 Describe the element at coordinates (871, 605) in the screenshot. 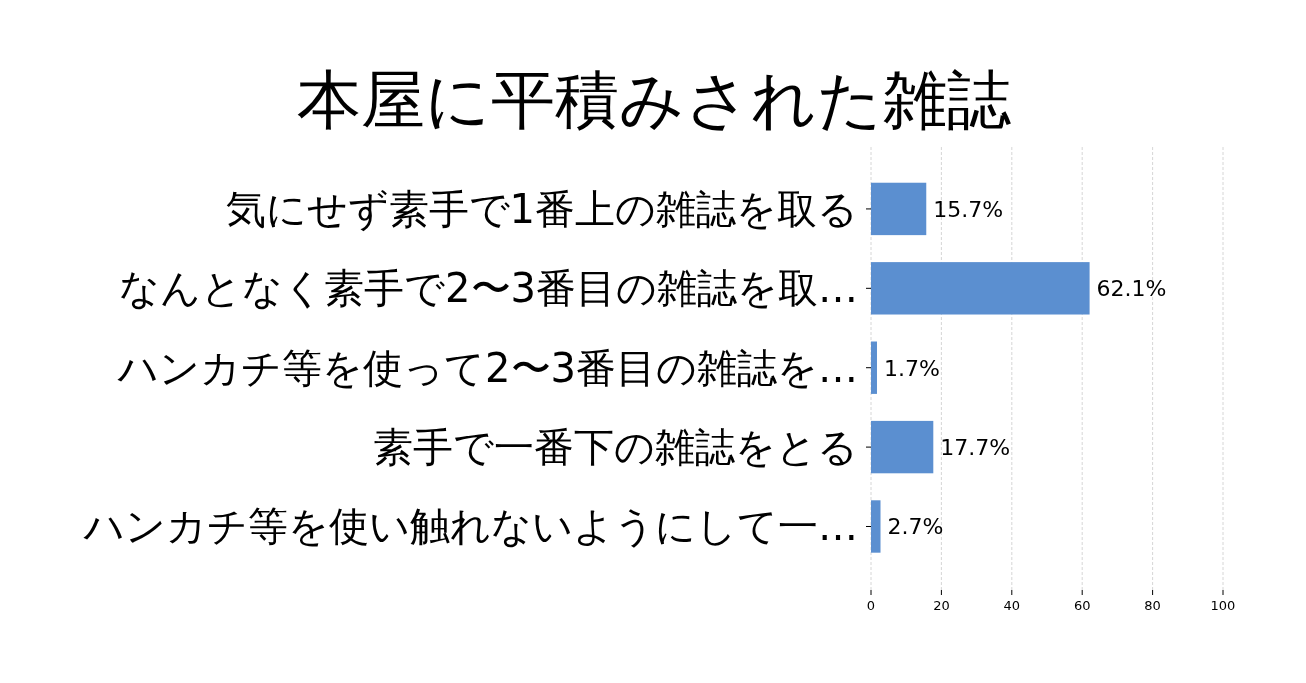

I see `x-tick-label: 0` at that location.